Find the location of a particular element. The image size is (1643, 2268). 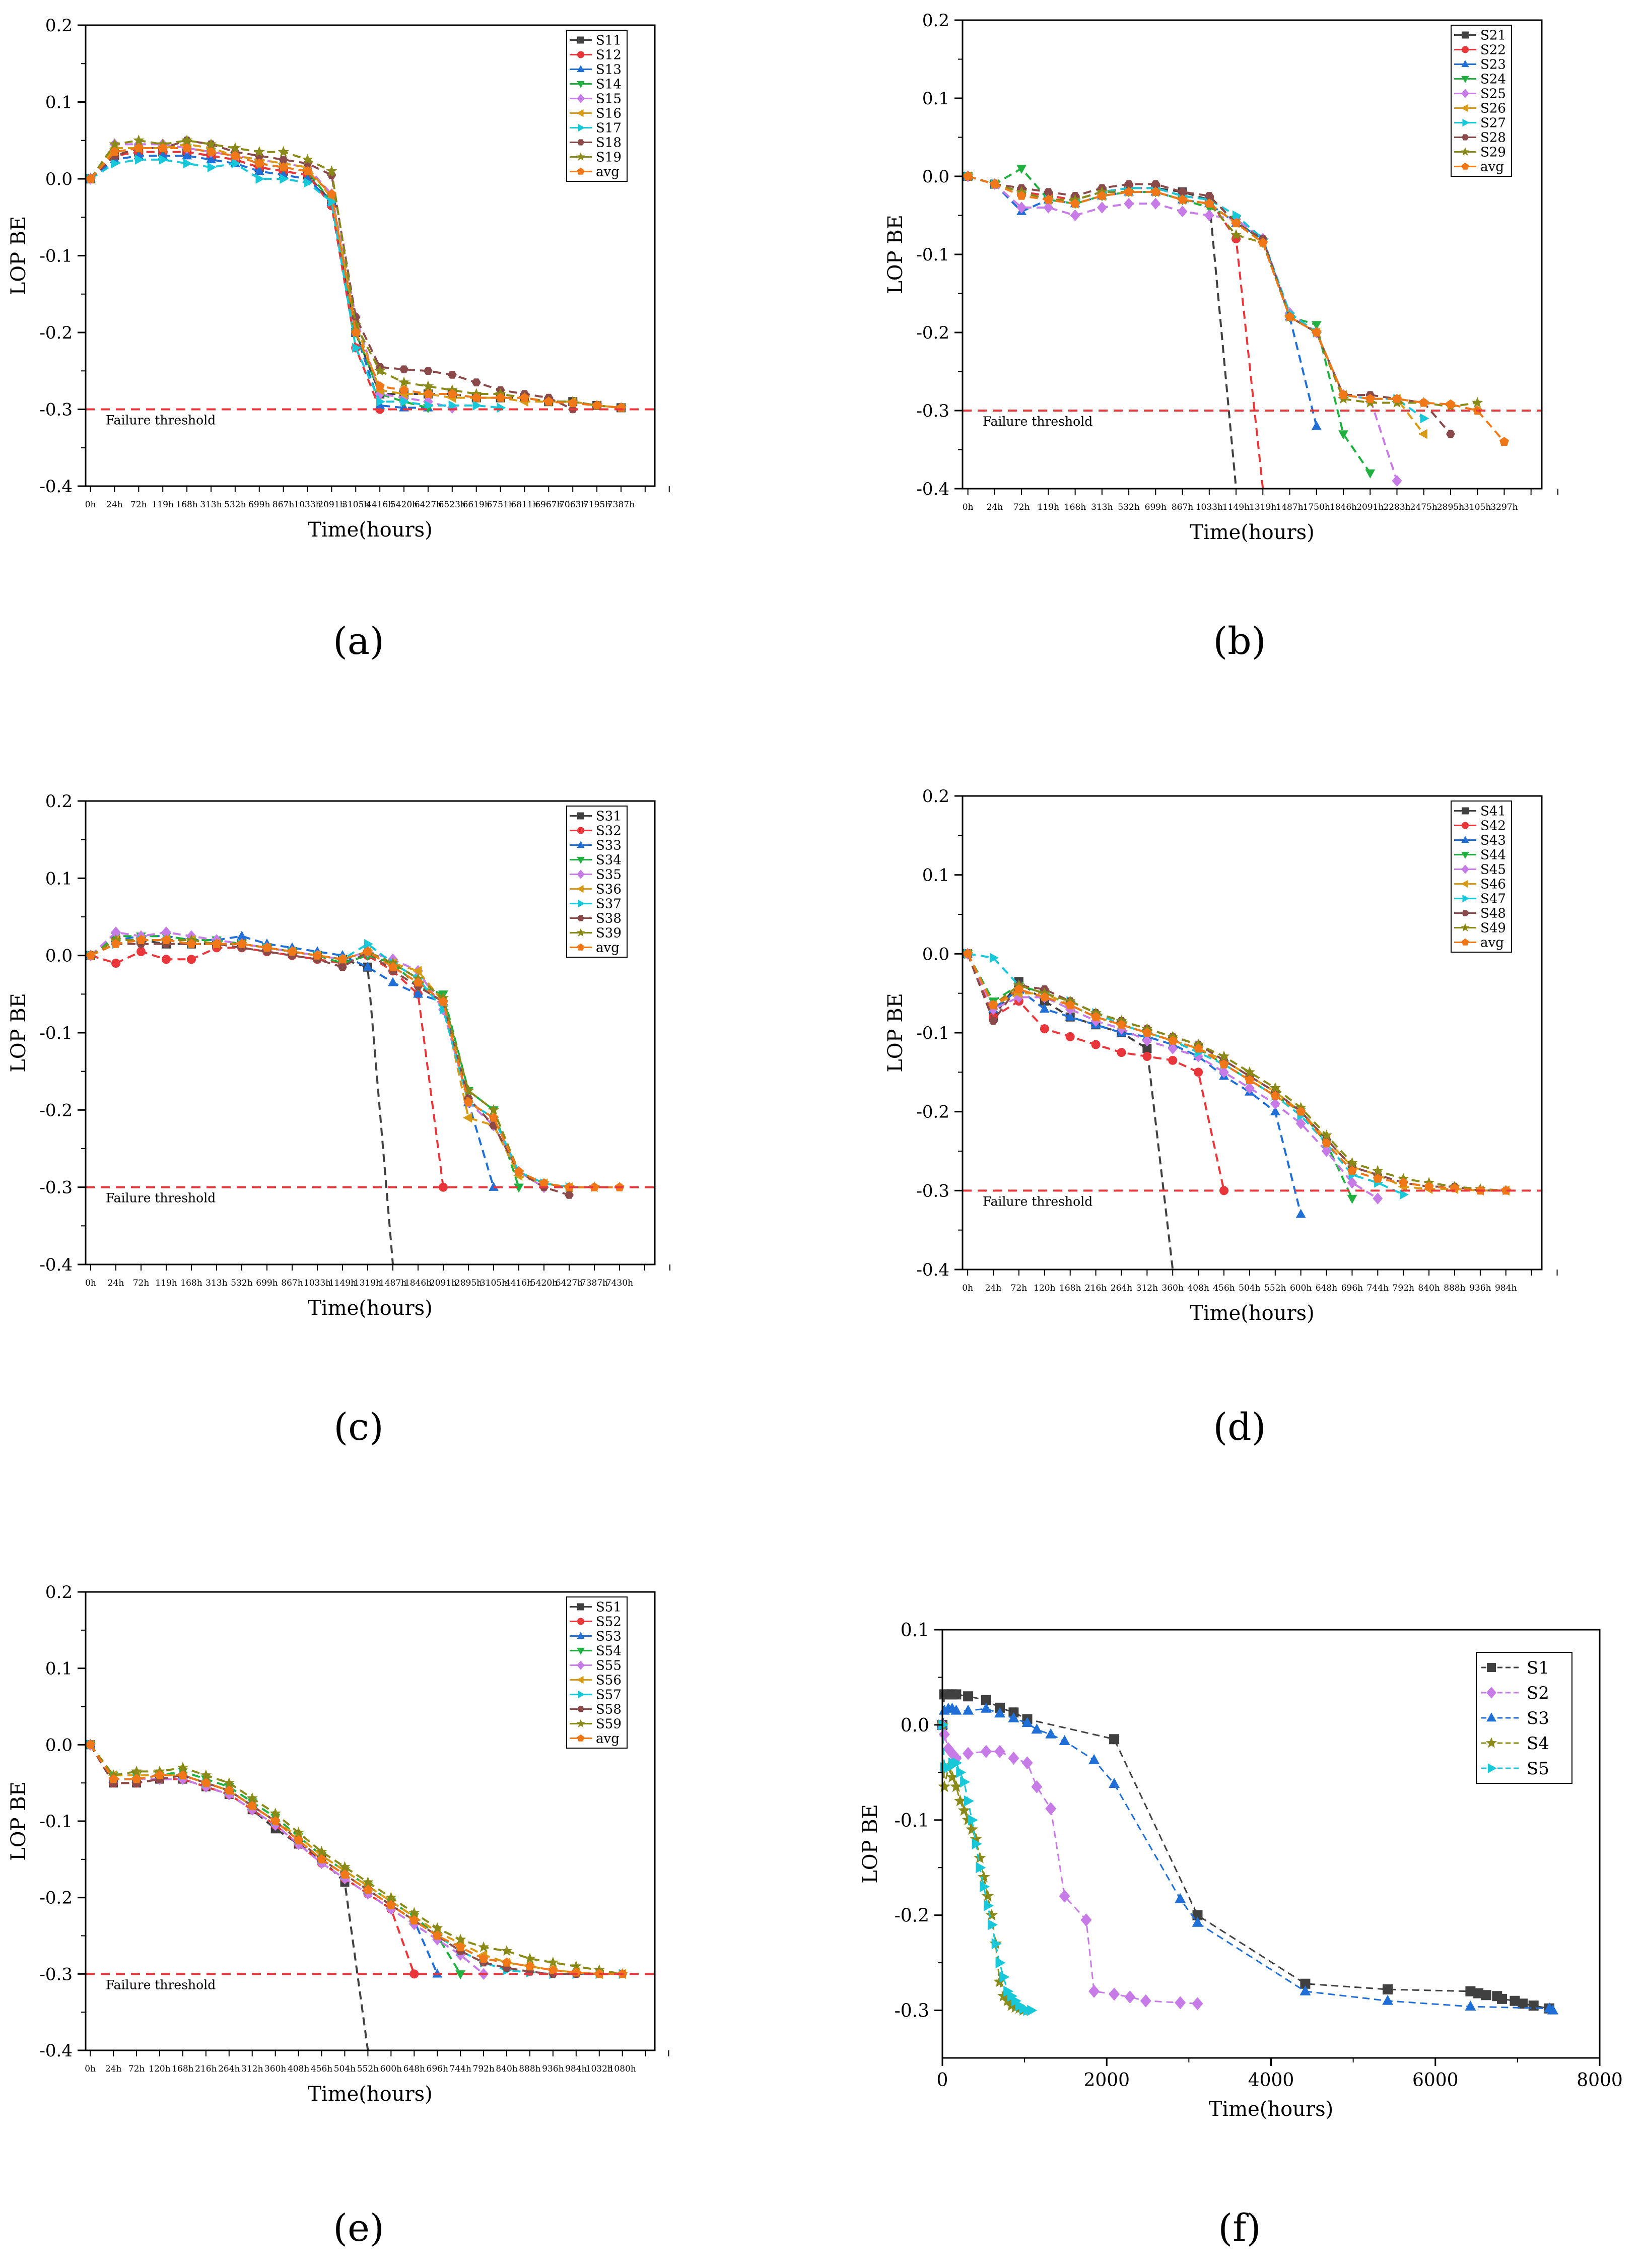

x-tick-label: 0h is located at coordinates (968, 507).